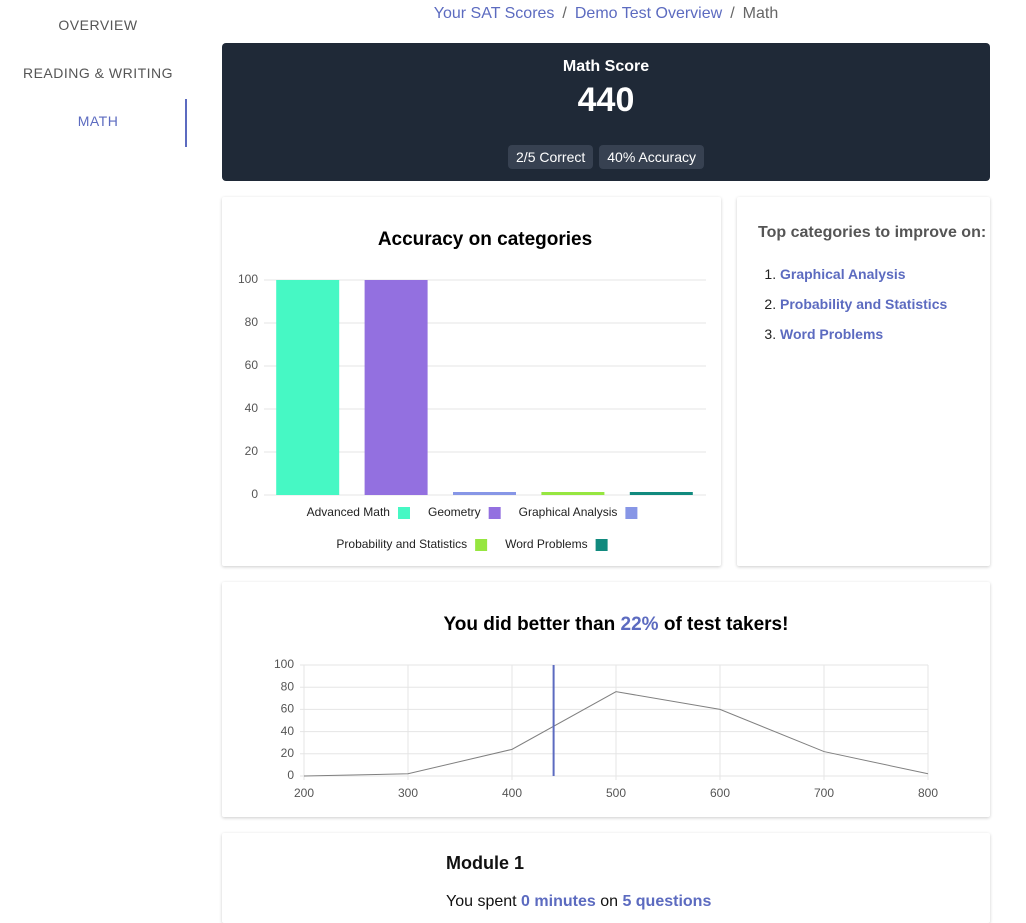  What do you see at coordinates (863, 274) in the screenshot?
I see `improve-item: Graphical Analysis` at bounding box center [863, 274].